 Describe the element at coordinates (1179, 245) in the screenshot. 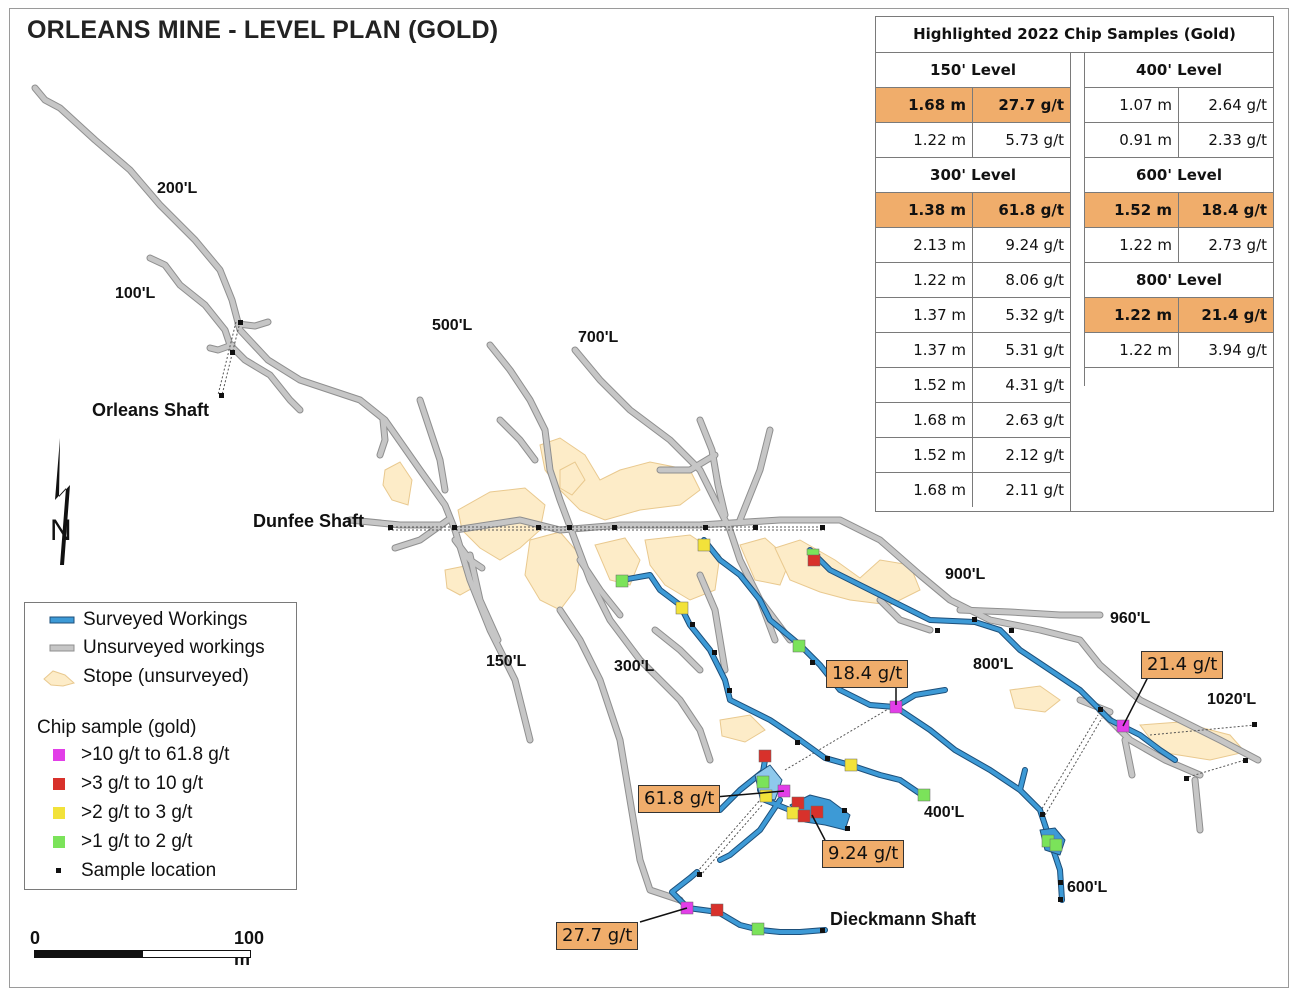

I see `table-row: 1.22 m 2.73 g/t` at that location.